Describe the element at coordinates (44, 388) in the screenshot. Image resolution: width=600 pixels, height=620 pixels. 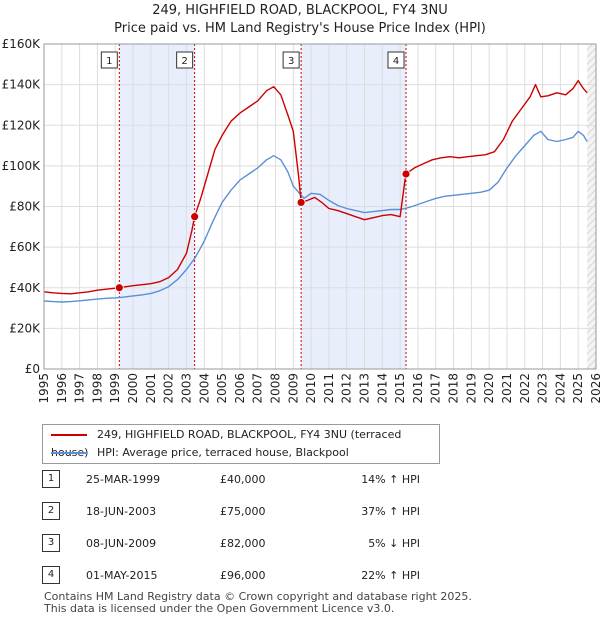
I see `x-tick-label: 1995` at that location.